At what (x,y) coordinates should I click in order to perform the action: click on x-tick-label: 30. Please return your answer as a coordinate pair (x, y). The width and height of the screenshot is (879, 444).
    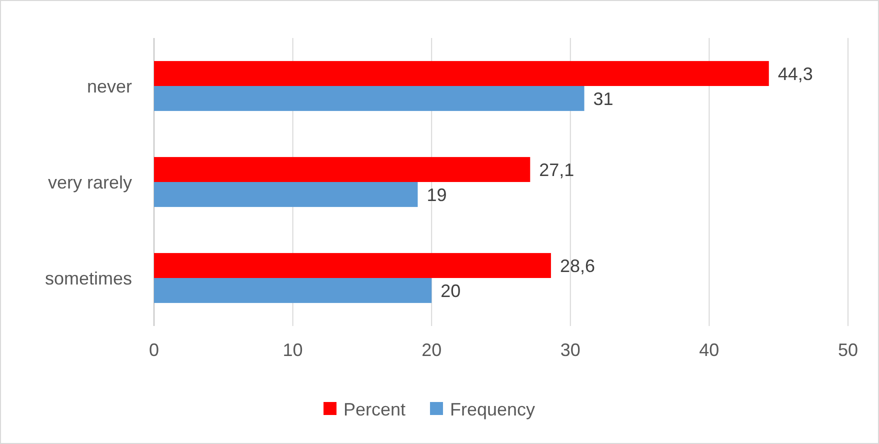
    Looking at the image, I should click on (570, 350).